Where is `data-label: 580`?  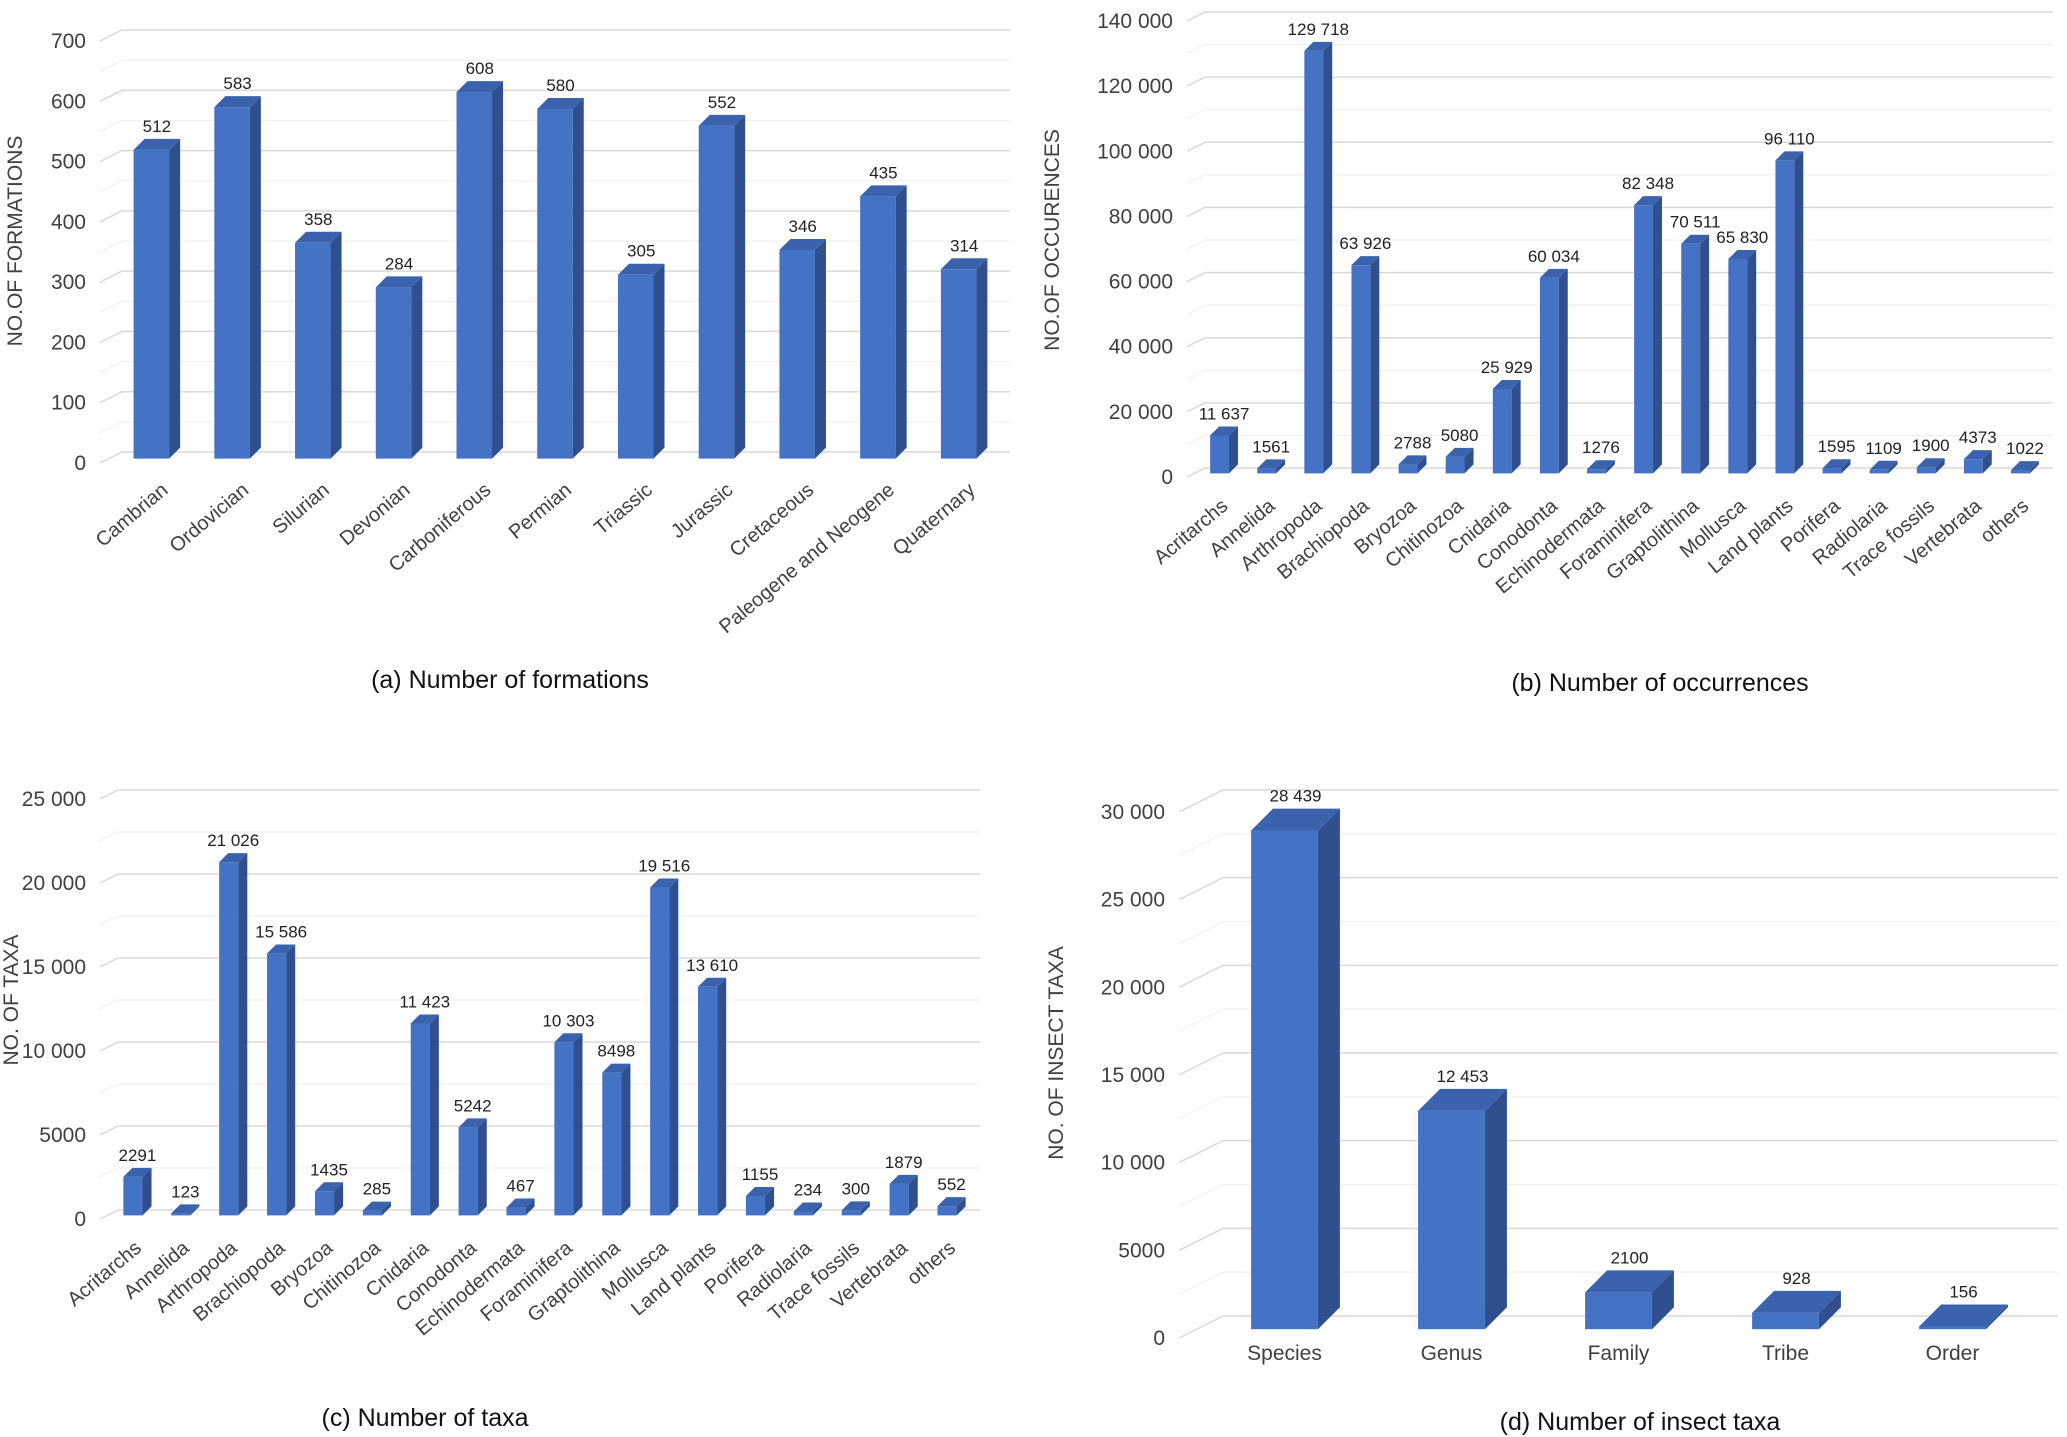 data-label: 580 is located at coordinates (560, 85).